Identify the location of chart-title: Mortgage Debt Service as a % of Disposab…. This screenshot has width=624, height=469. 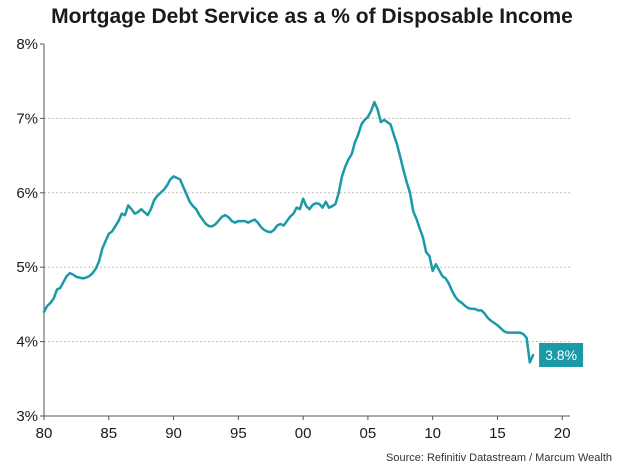
(312, 16).